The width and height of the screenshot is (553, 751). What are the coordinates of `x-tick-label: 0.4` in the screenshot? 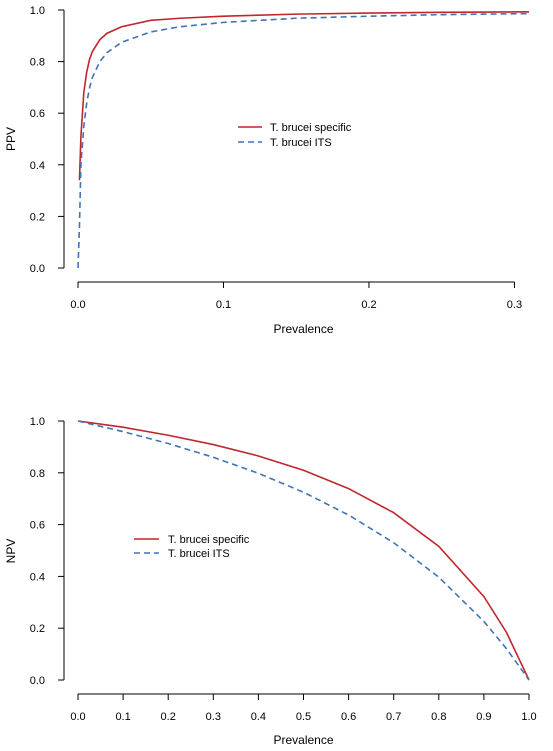 It's located at (258, 717).